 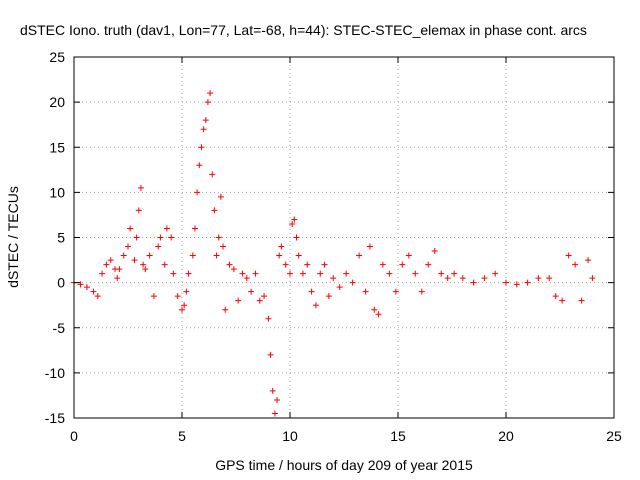 What do you see at coordinates (57, 102) in the screenshot?
I see `y-tick-label: 20` at bounding box center [57, 102].